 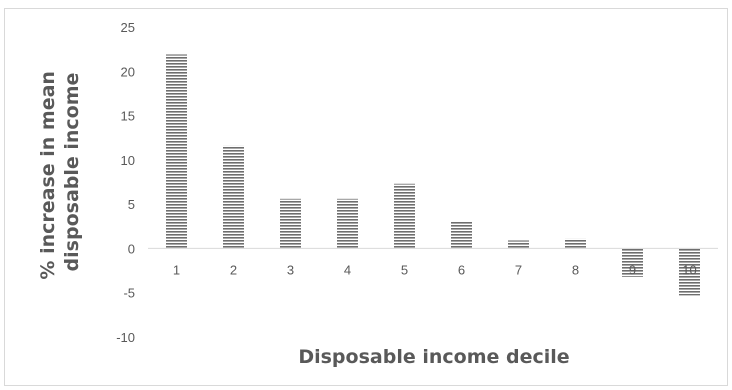 I want to click on x-tick-label: 9, so click(x=632, y=269).